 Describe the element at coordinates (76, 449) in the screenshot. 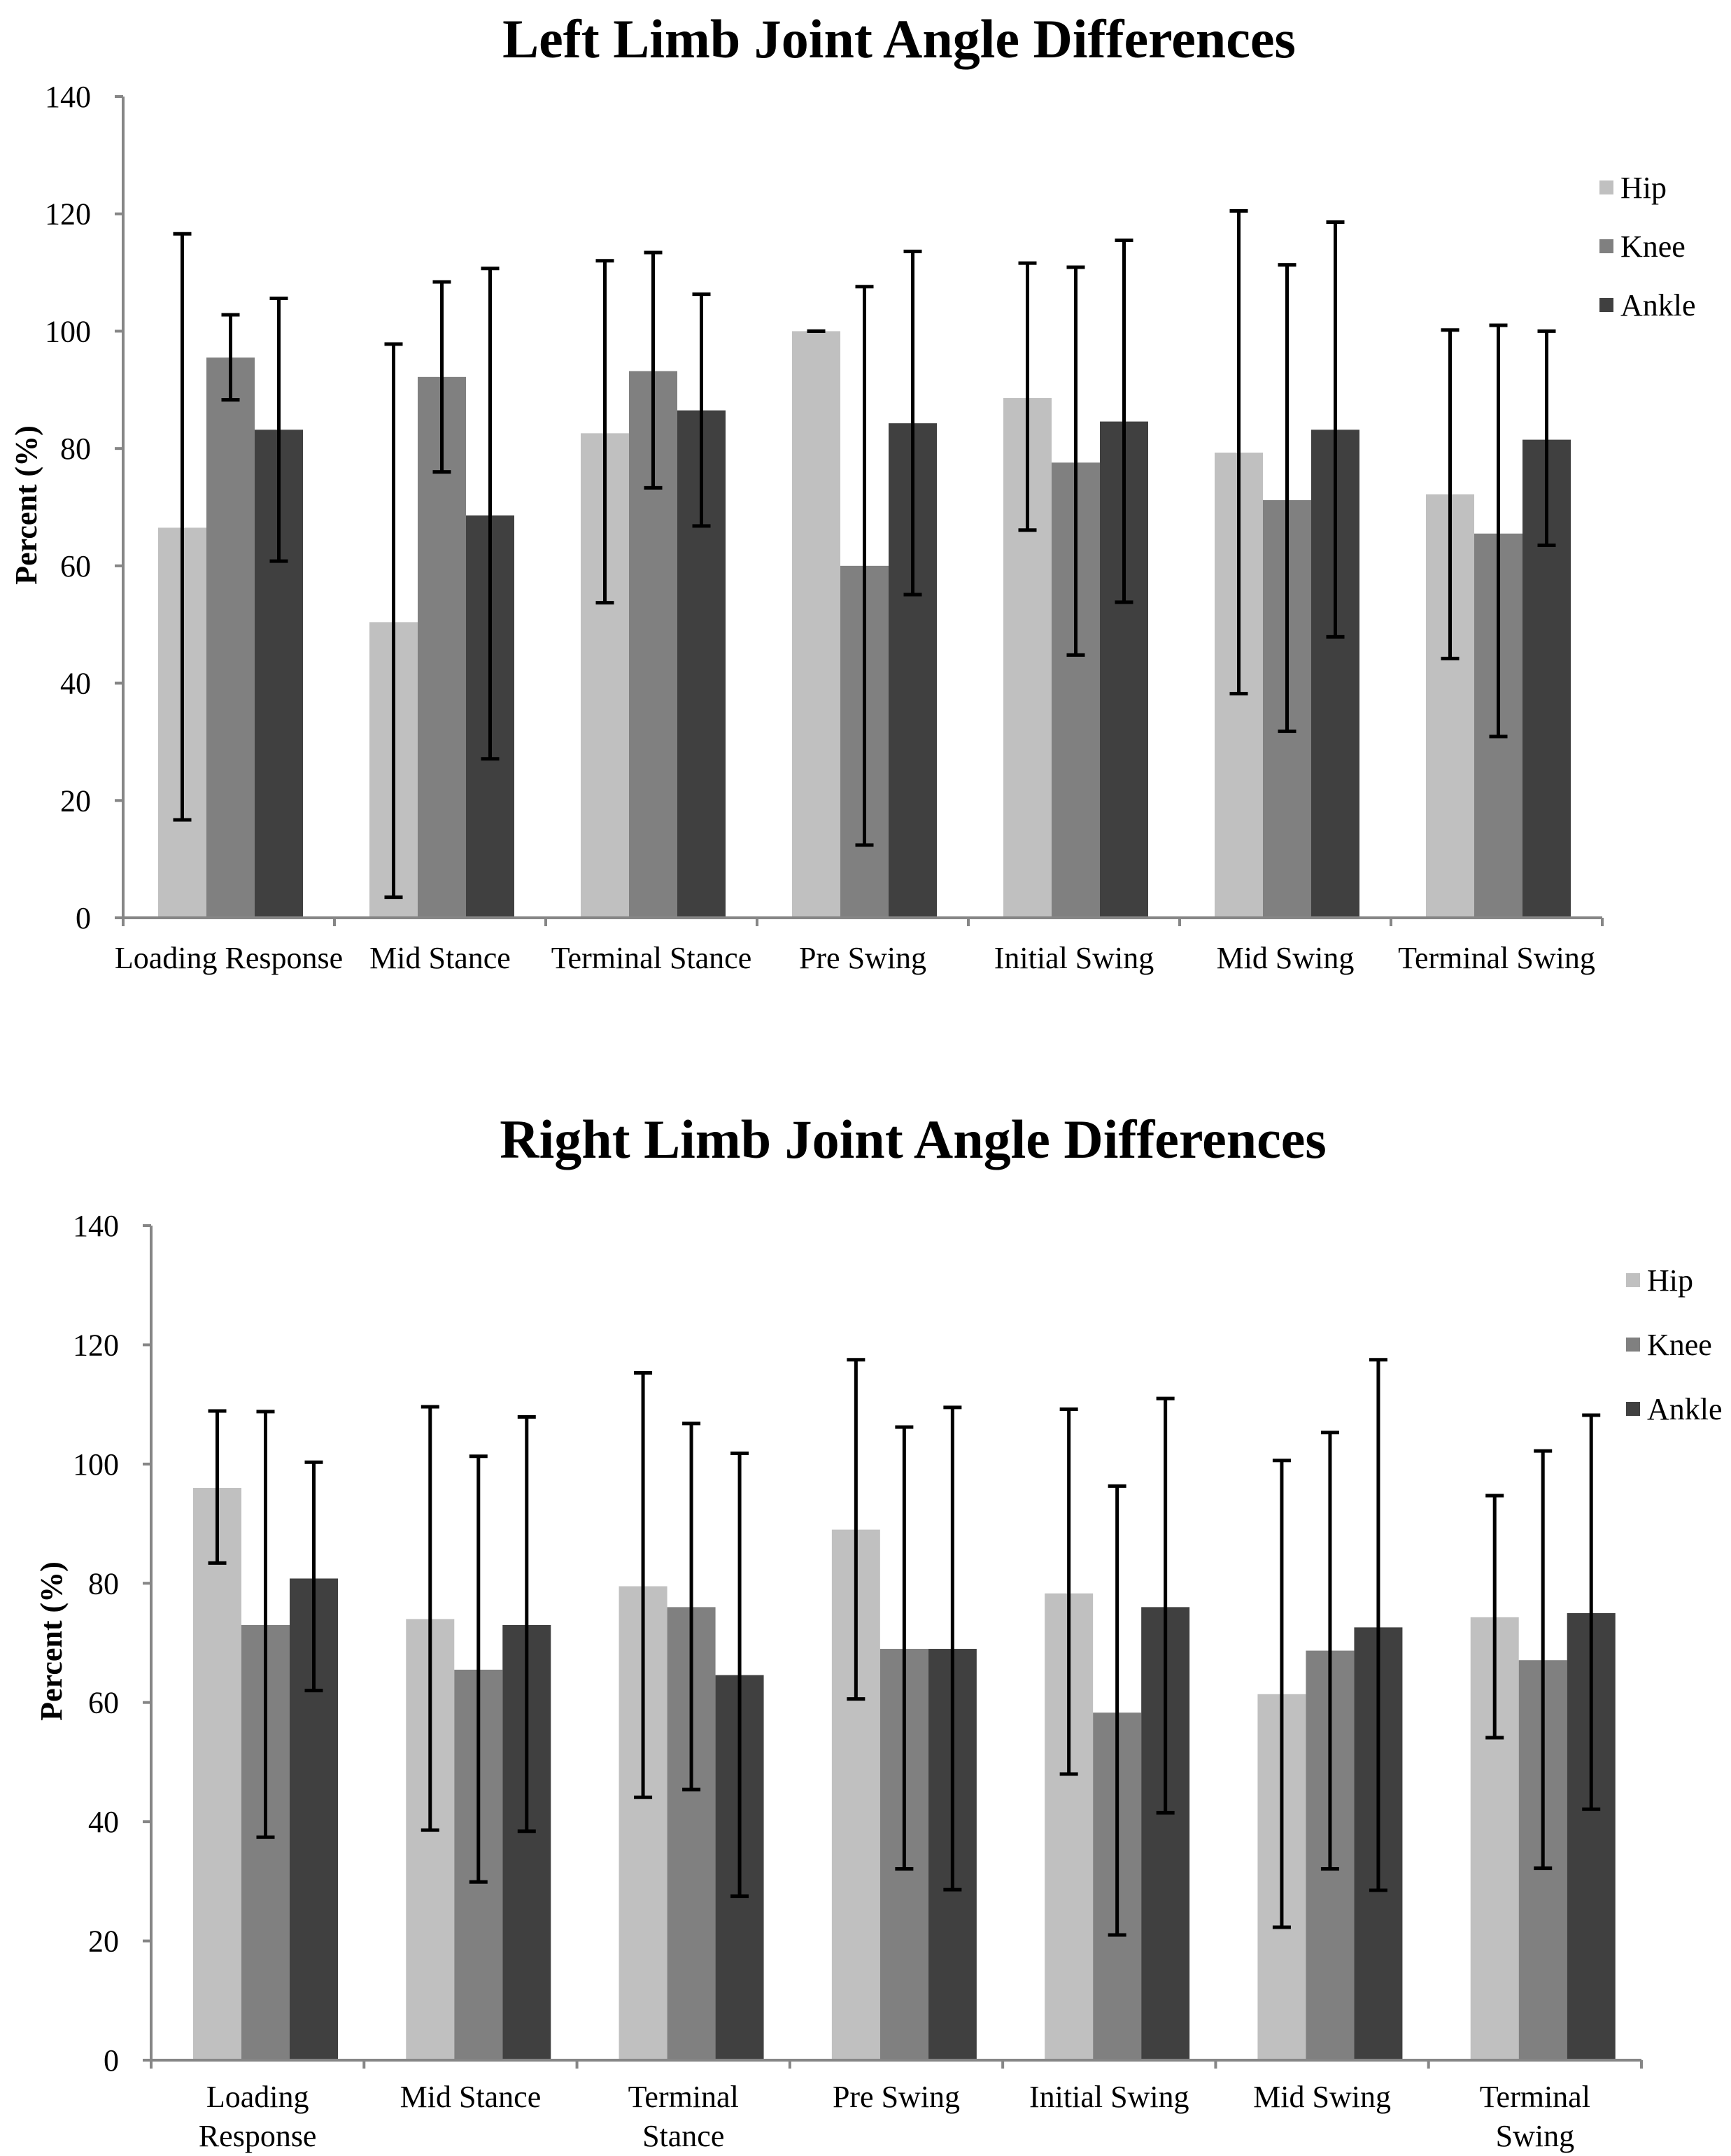

I see `y-tick-label: 80` at that location.